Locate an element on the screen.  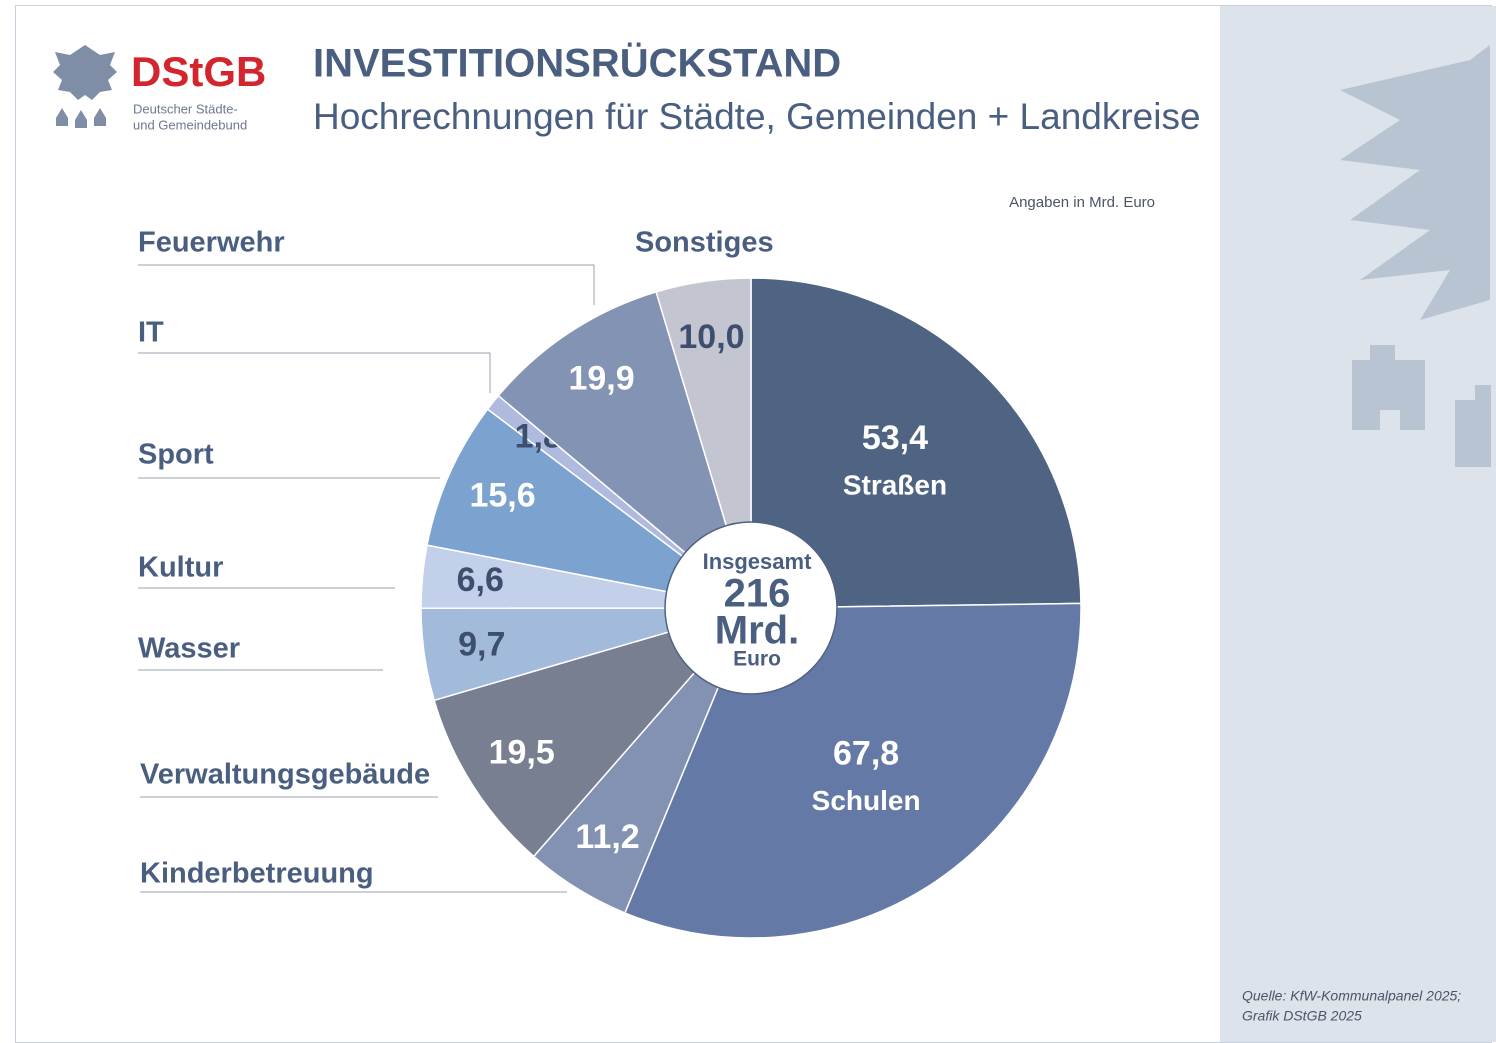
logo-eagle is located at coordinates (85, 86).